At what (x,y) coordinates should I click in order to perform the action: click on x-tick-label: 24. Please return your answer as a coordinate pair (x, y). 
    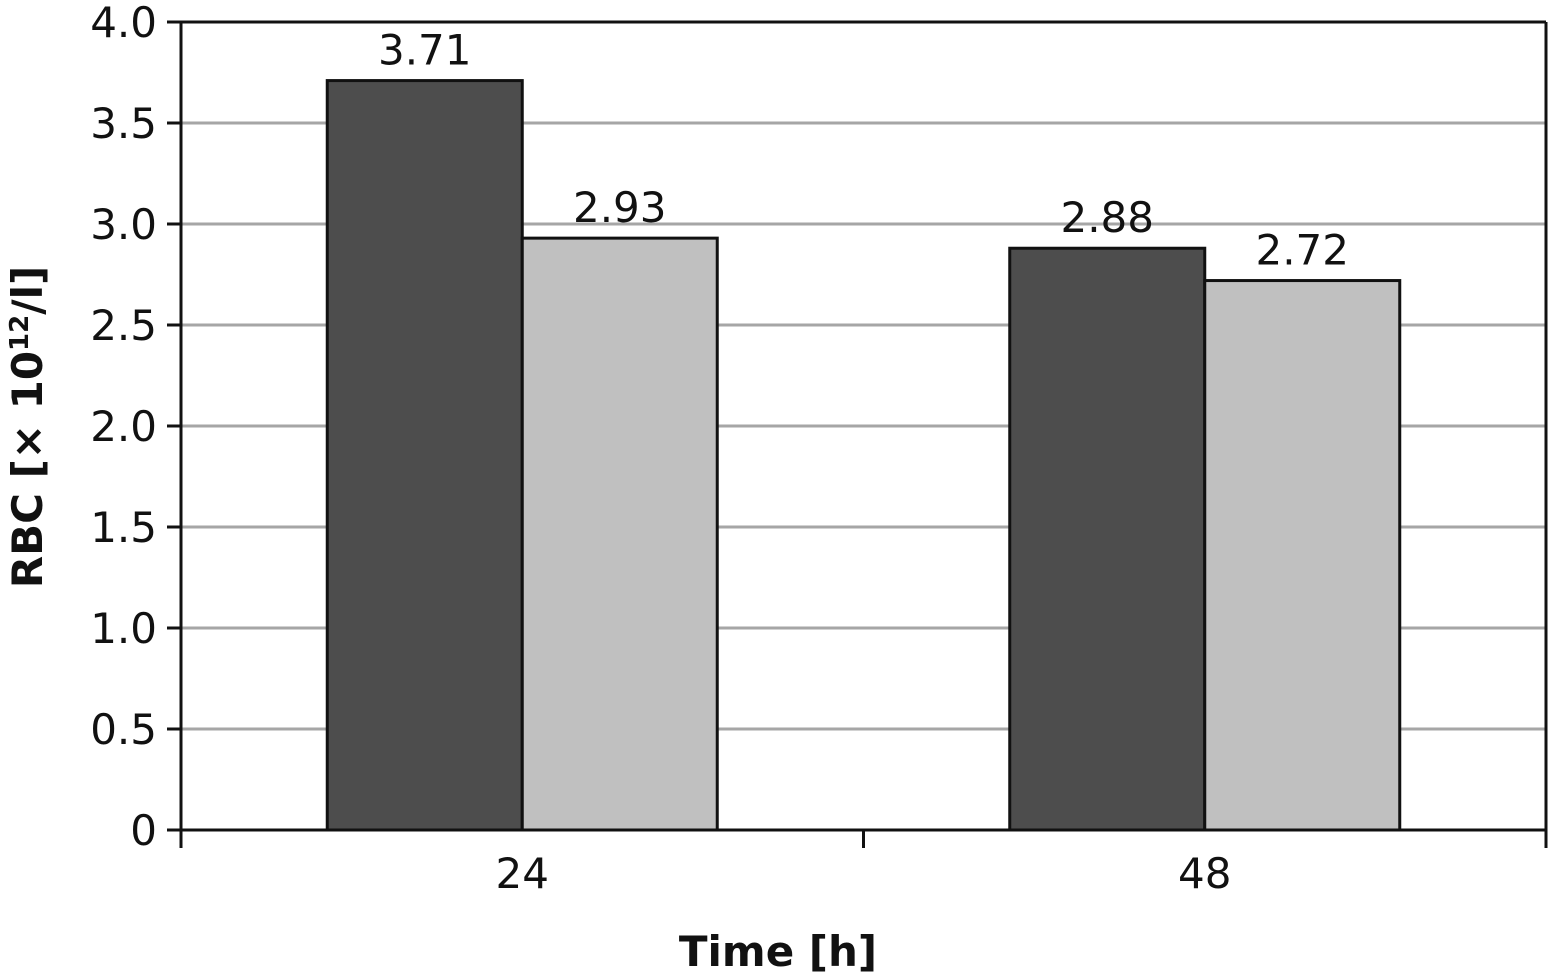
    Looking at the image, I should click on (522, 873).